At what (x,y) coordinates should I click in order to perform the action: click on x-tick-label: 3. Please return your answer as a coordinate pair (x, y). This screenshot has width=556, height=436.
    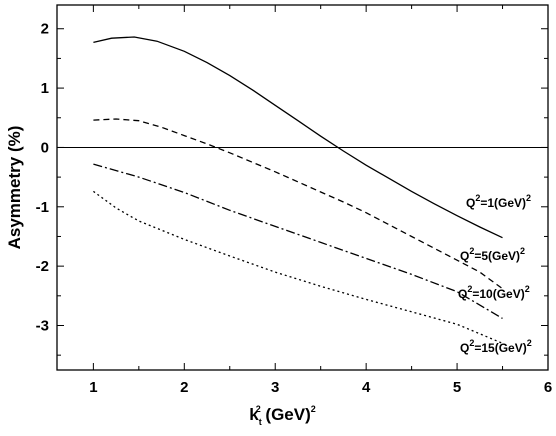
    Looking at the image, I should click on (275, 387).